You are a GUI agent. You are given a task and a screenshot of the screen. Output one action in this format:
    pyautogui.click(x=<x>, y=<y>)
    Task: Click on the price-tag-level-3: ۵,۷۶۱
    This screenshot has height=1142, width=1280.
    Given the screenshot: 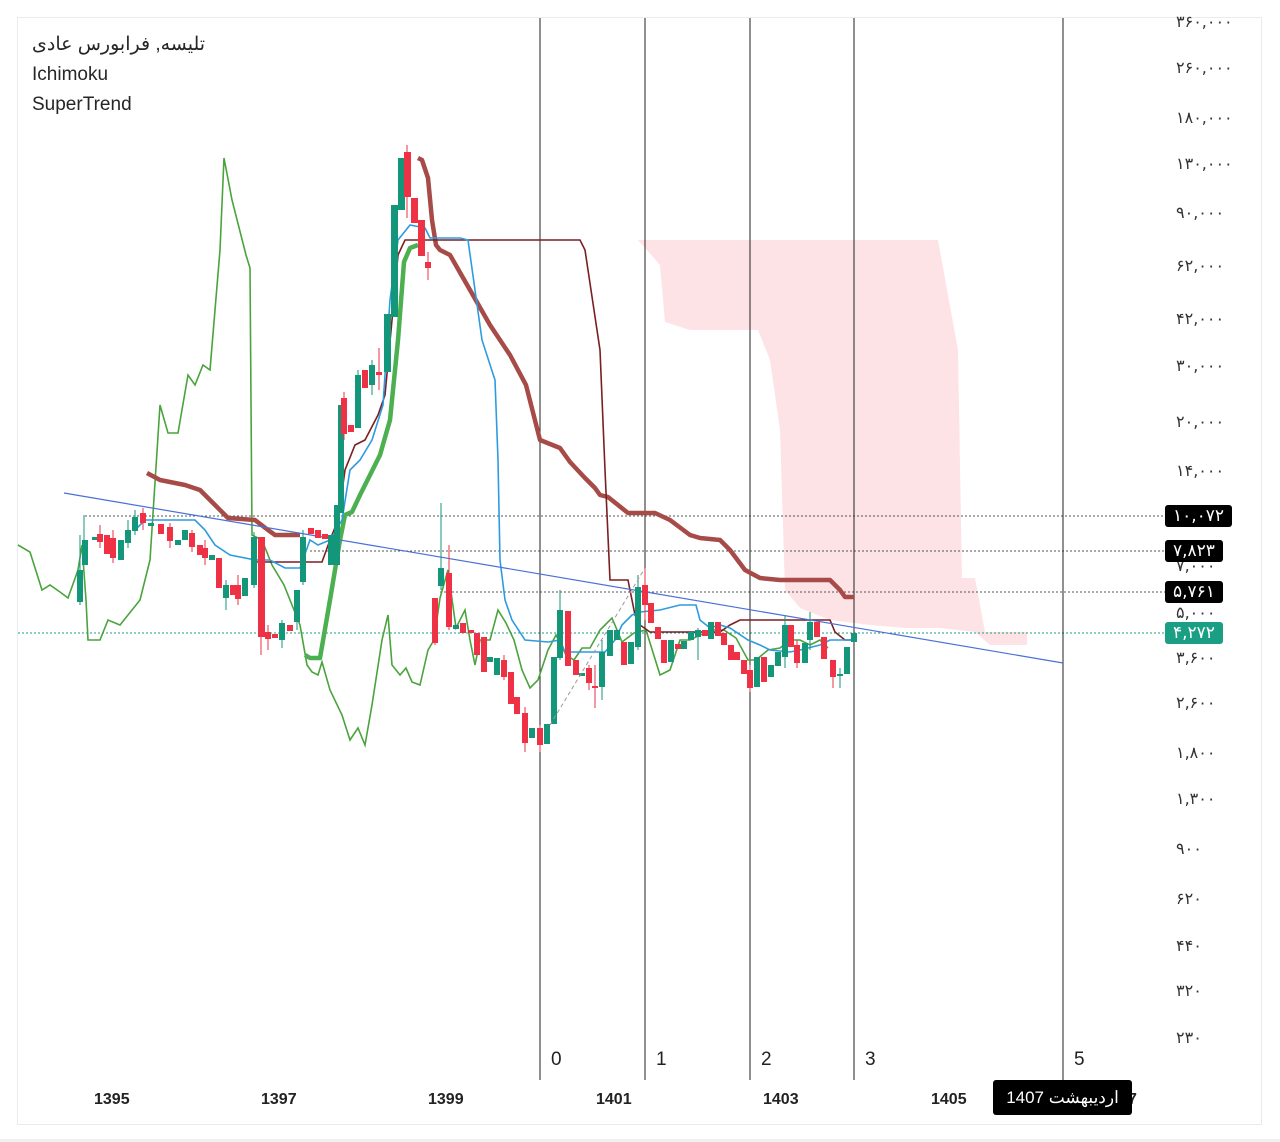 What is the action you would take?
    pyautogui.click(x=1194, y=592)
    